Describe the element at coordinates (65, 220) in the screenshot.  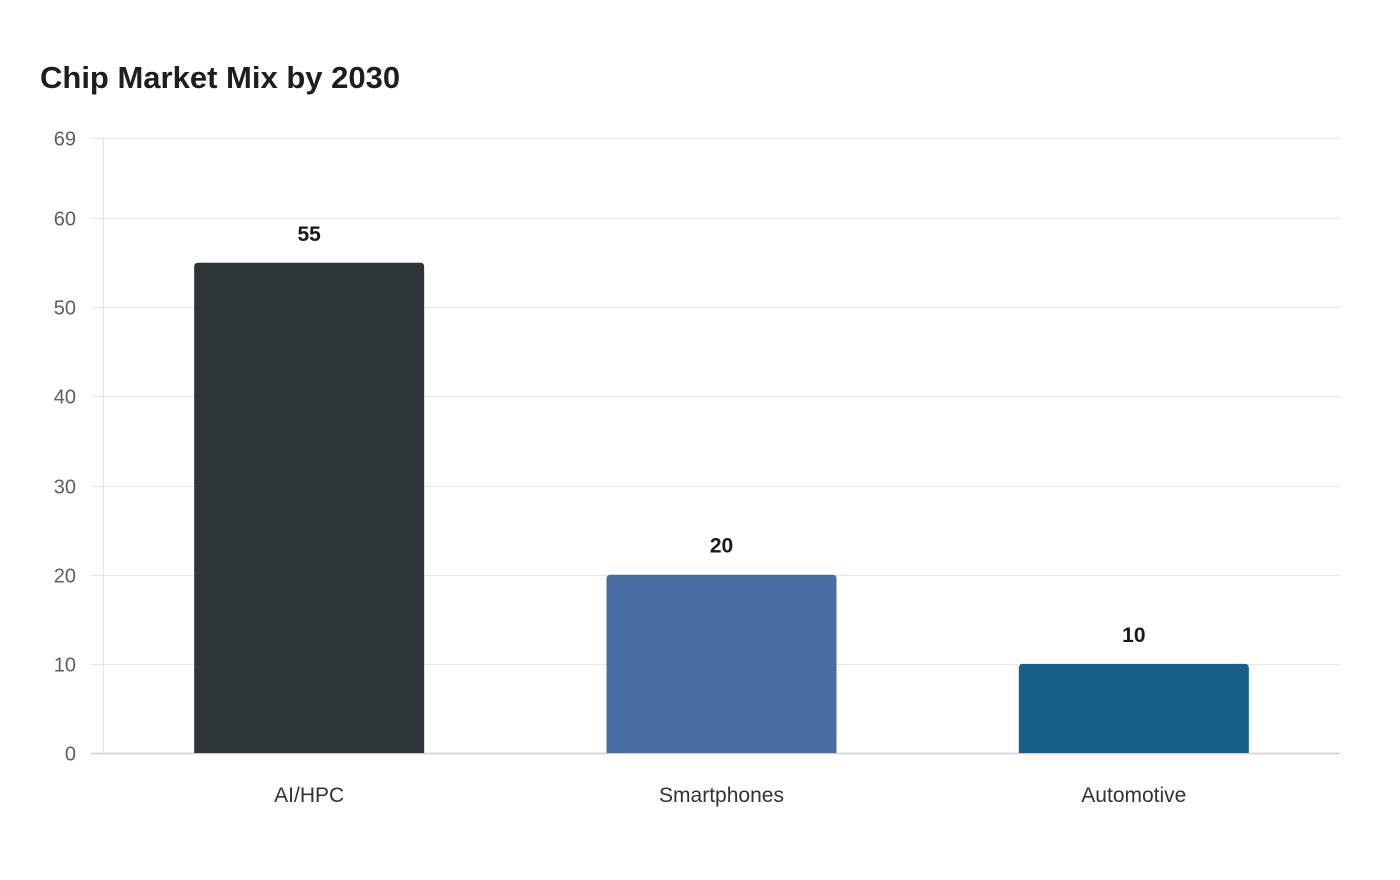
I see `y-tick-label: 60` at that location.